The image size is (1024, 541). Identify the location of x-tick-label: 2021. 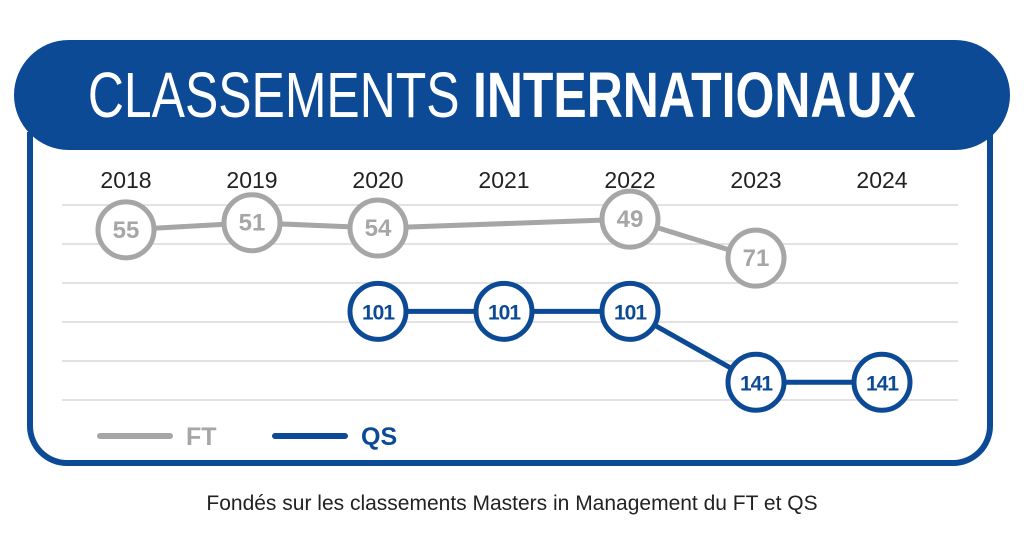
(503, 180).